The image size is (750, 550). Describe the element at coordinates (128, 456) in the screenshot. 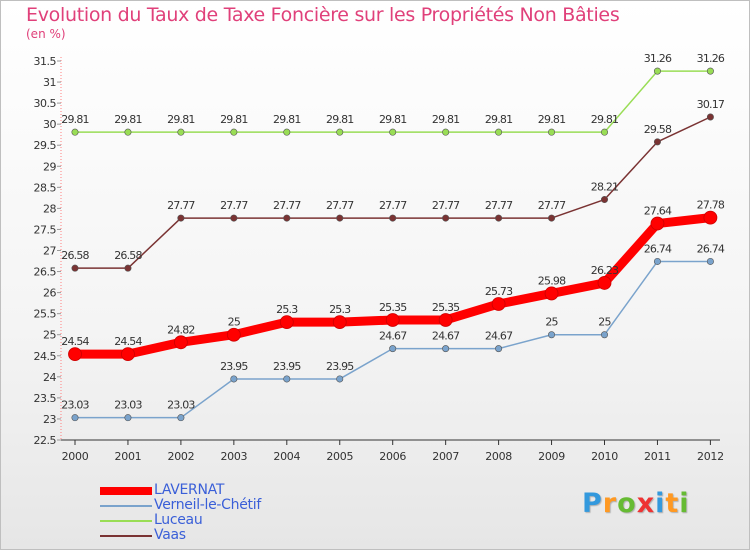

I see `x-tick-label: 2001` at that location.